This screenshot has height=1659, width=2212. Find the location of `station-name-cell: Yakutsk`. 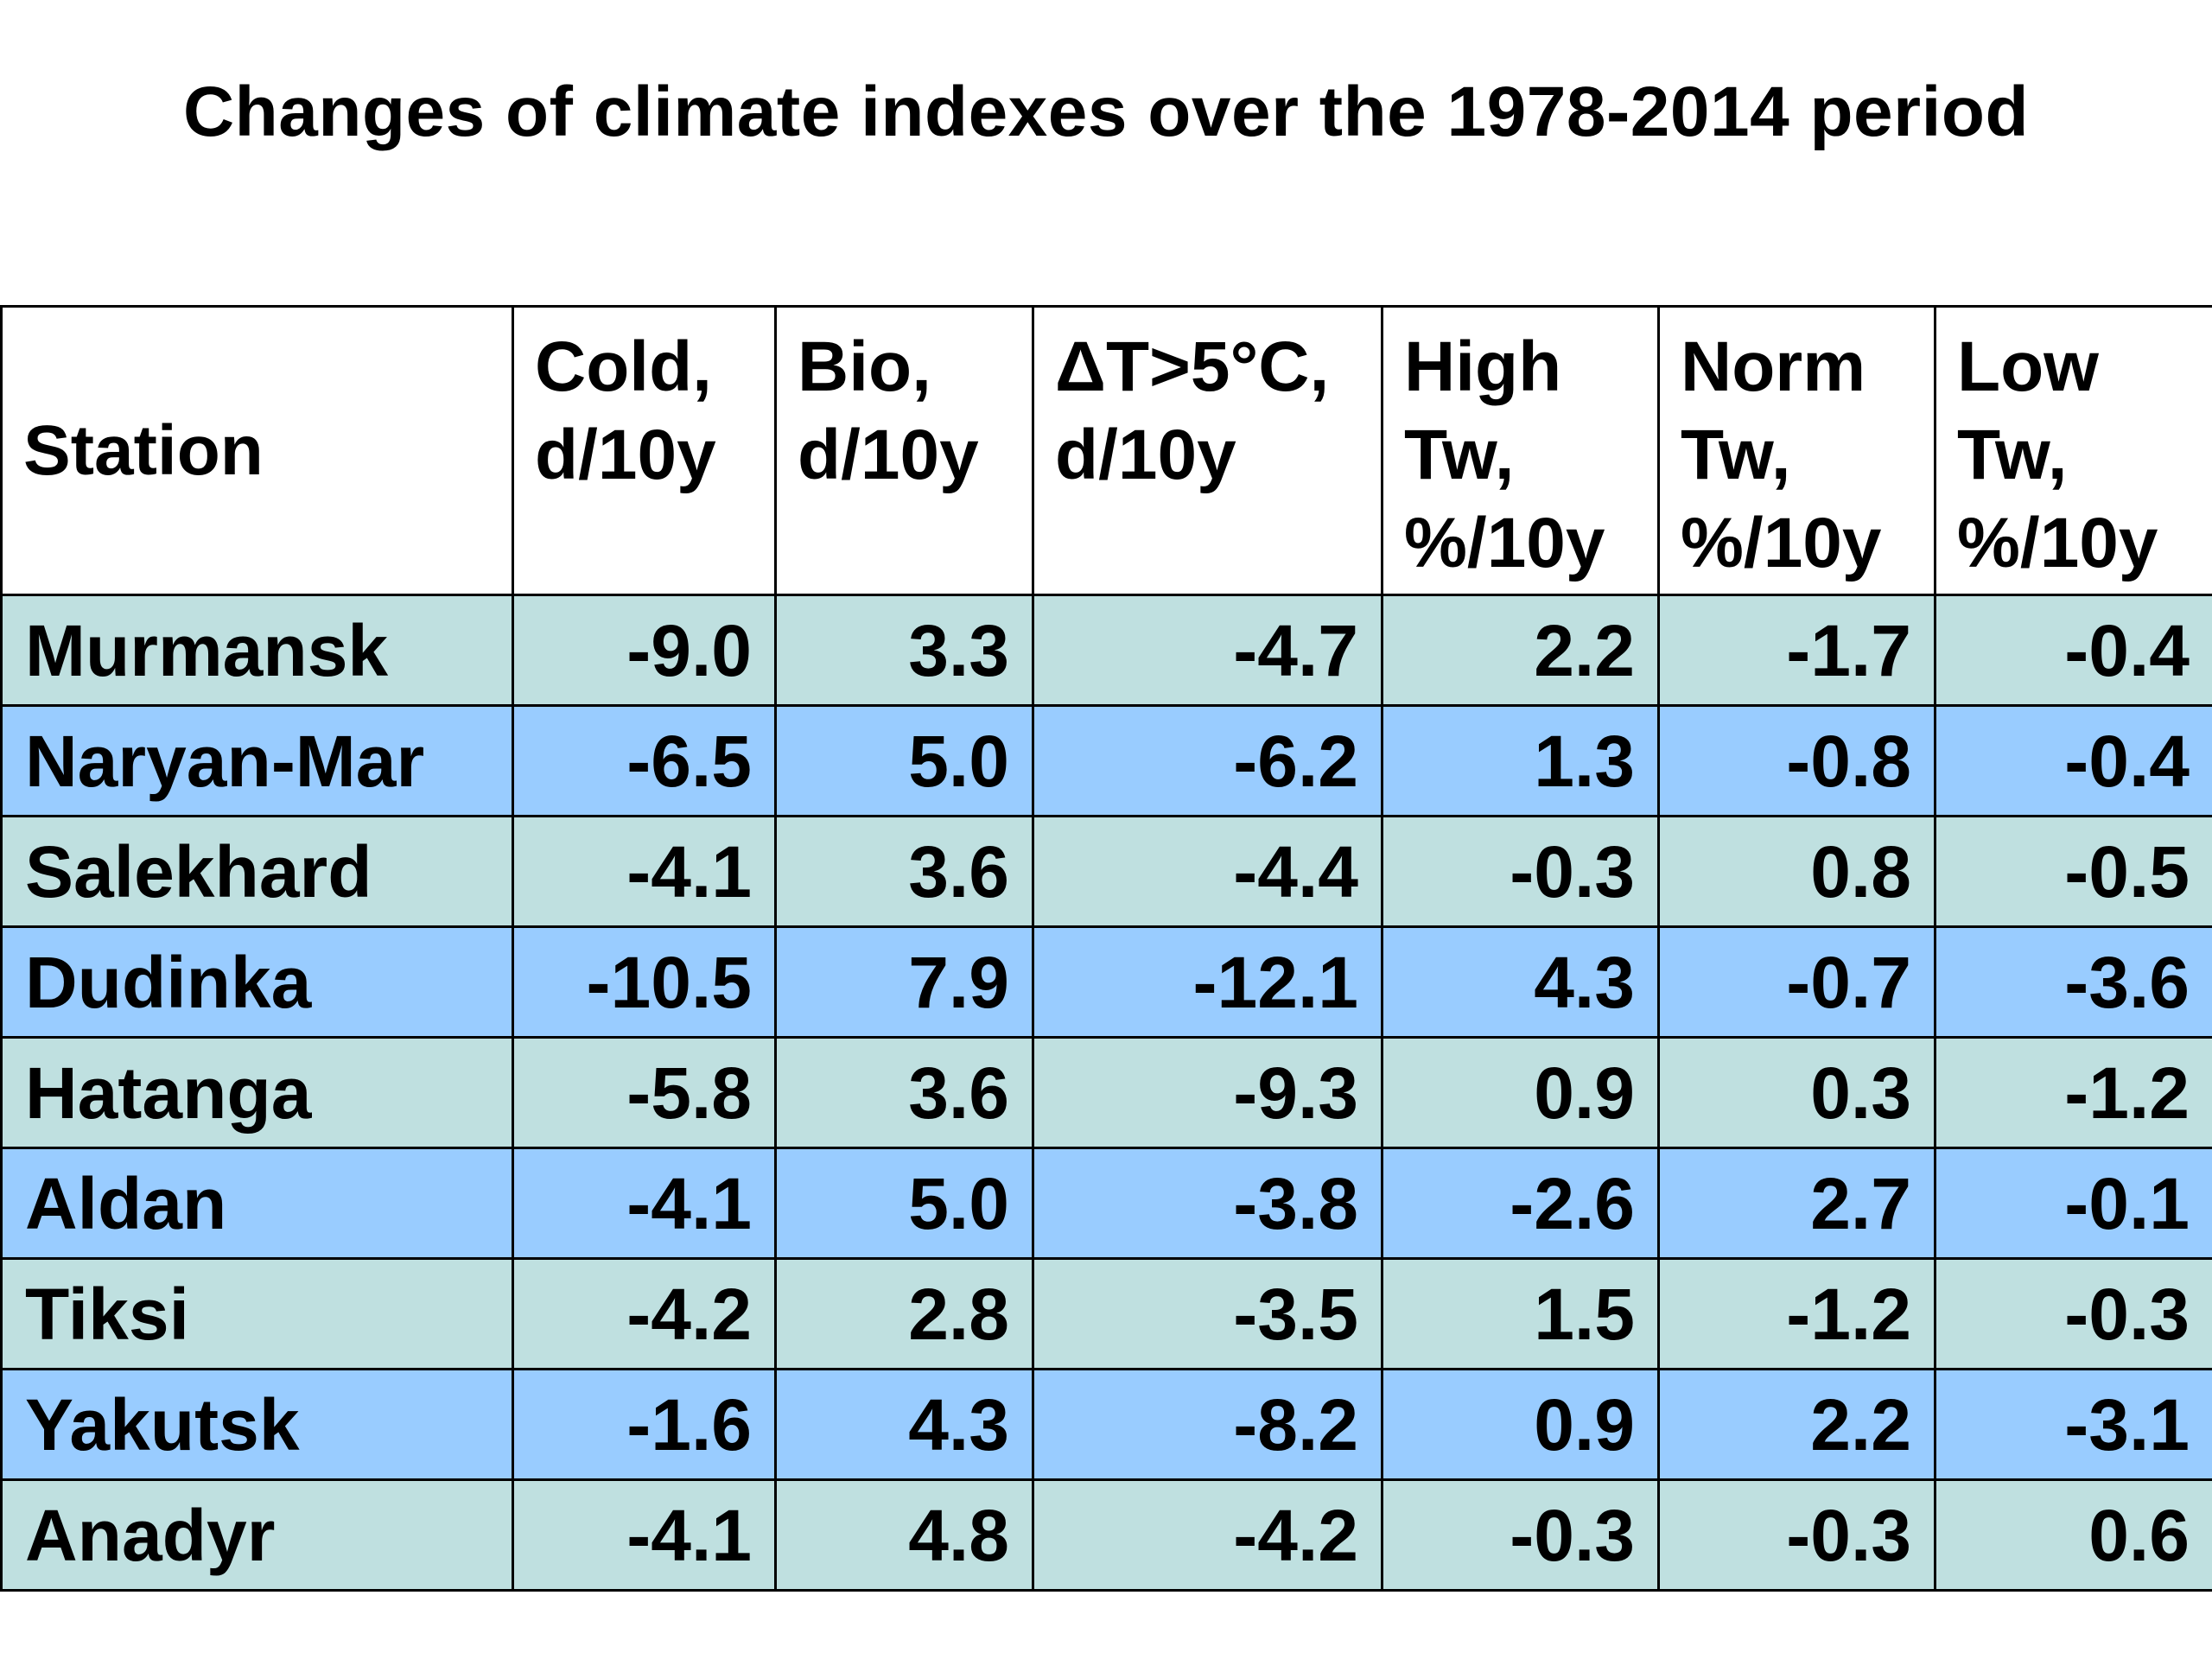

station-name-cell: Yakutsk is located at coordinates (257, 1424).